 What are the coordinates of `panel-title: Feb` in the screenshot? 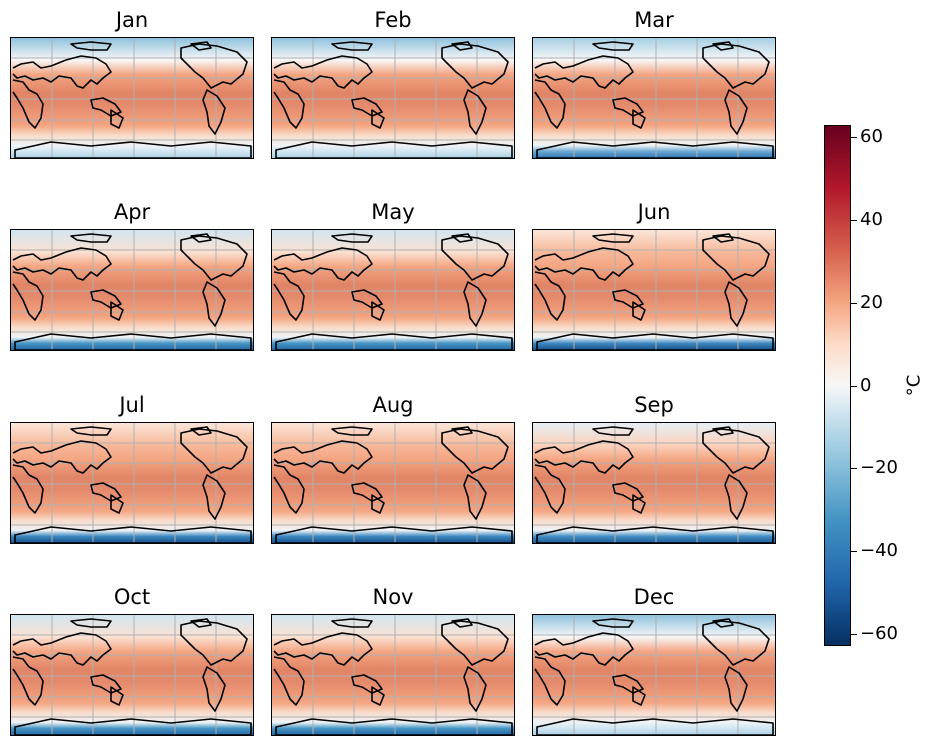 It's located at (393, 20).